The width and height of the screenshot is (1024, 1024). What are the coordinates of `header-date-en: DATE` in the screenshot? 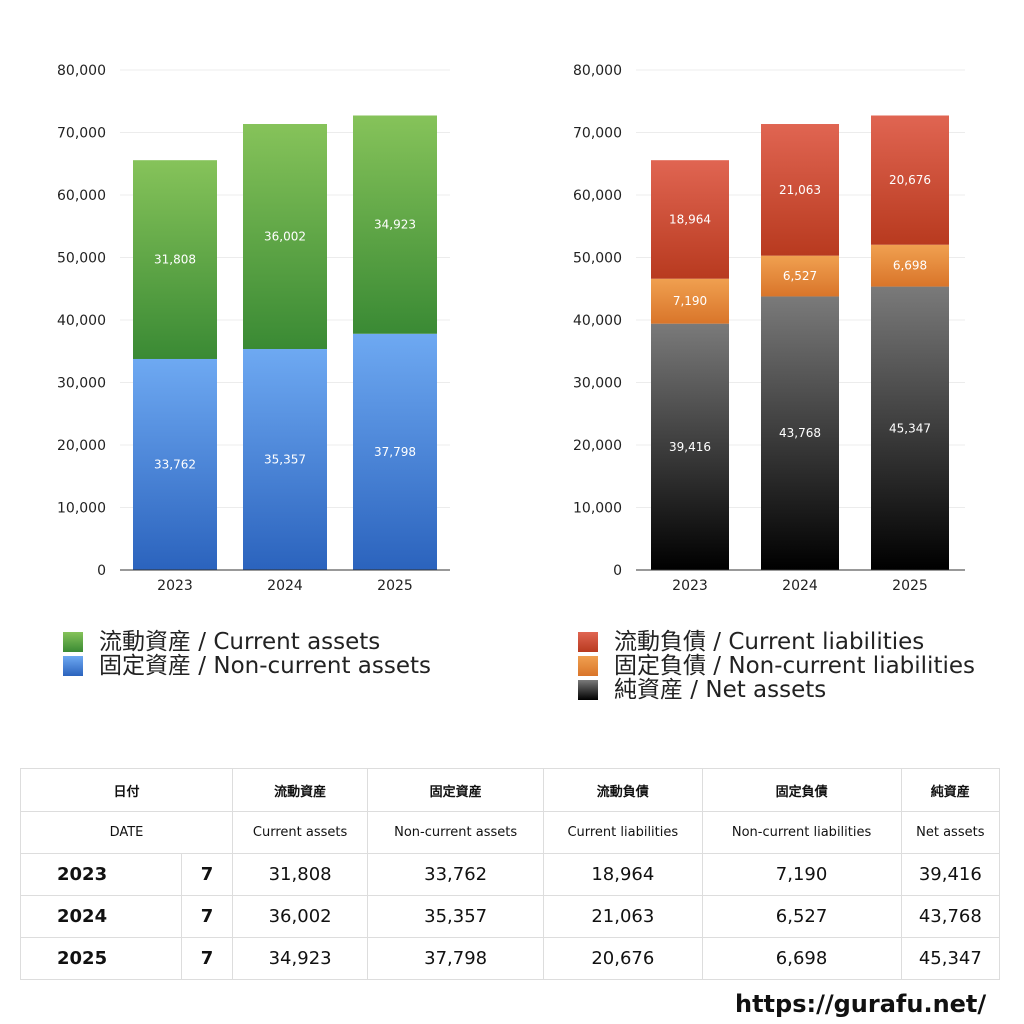 It's located at (126, 832).